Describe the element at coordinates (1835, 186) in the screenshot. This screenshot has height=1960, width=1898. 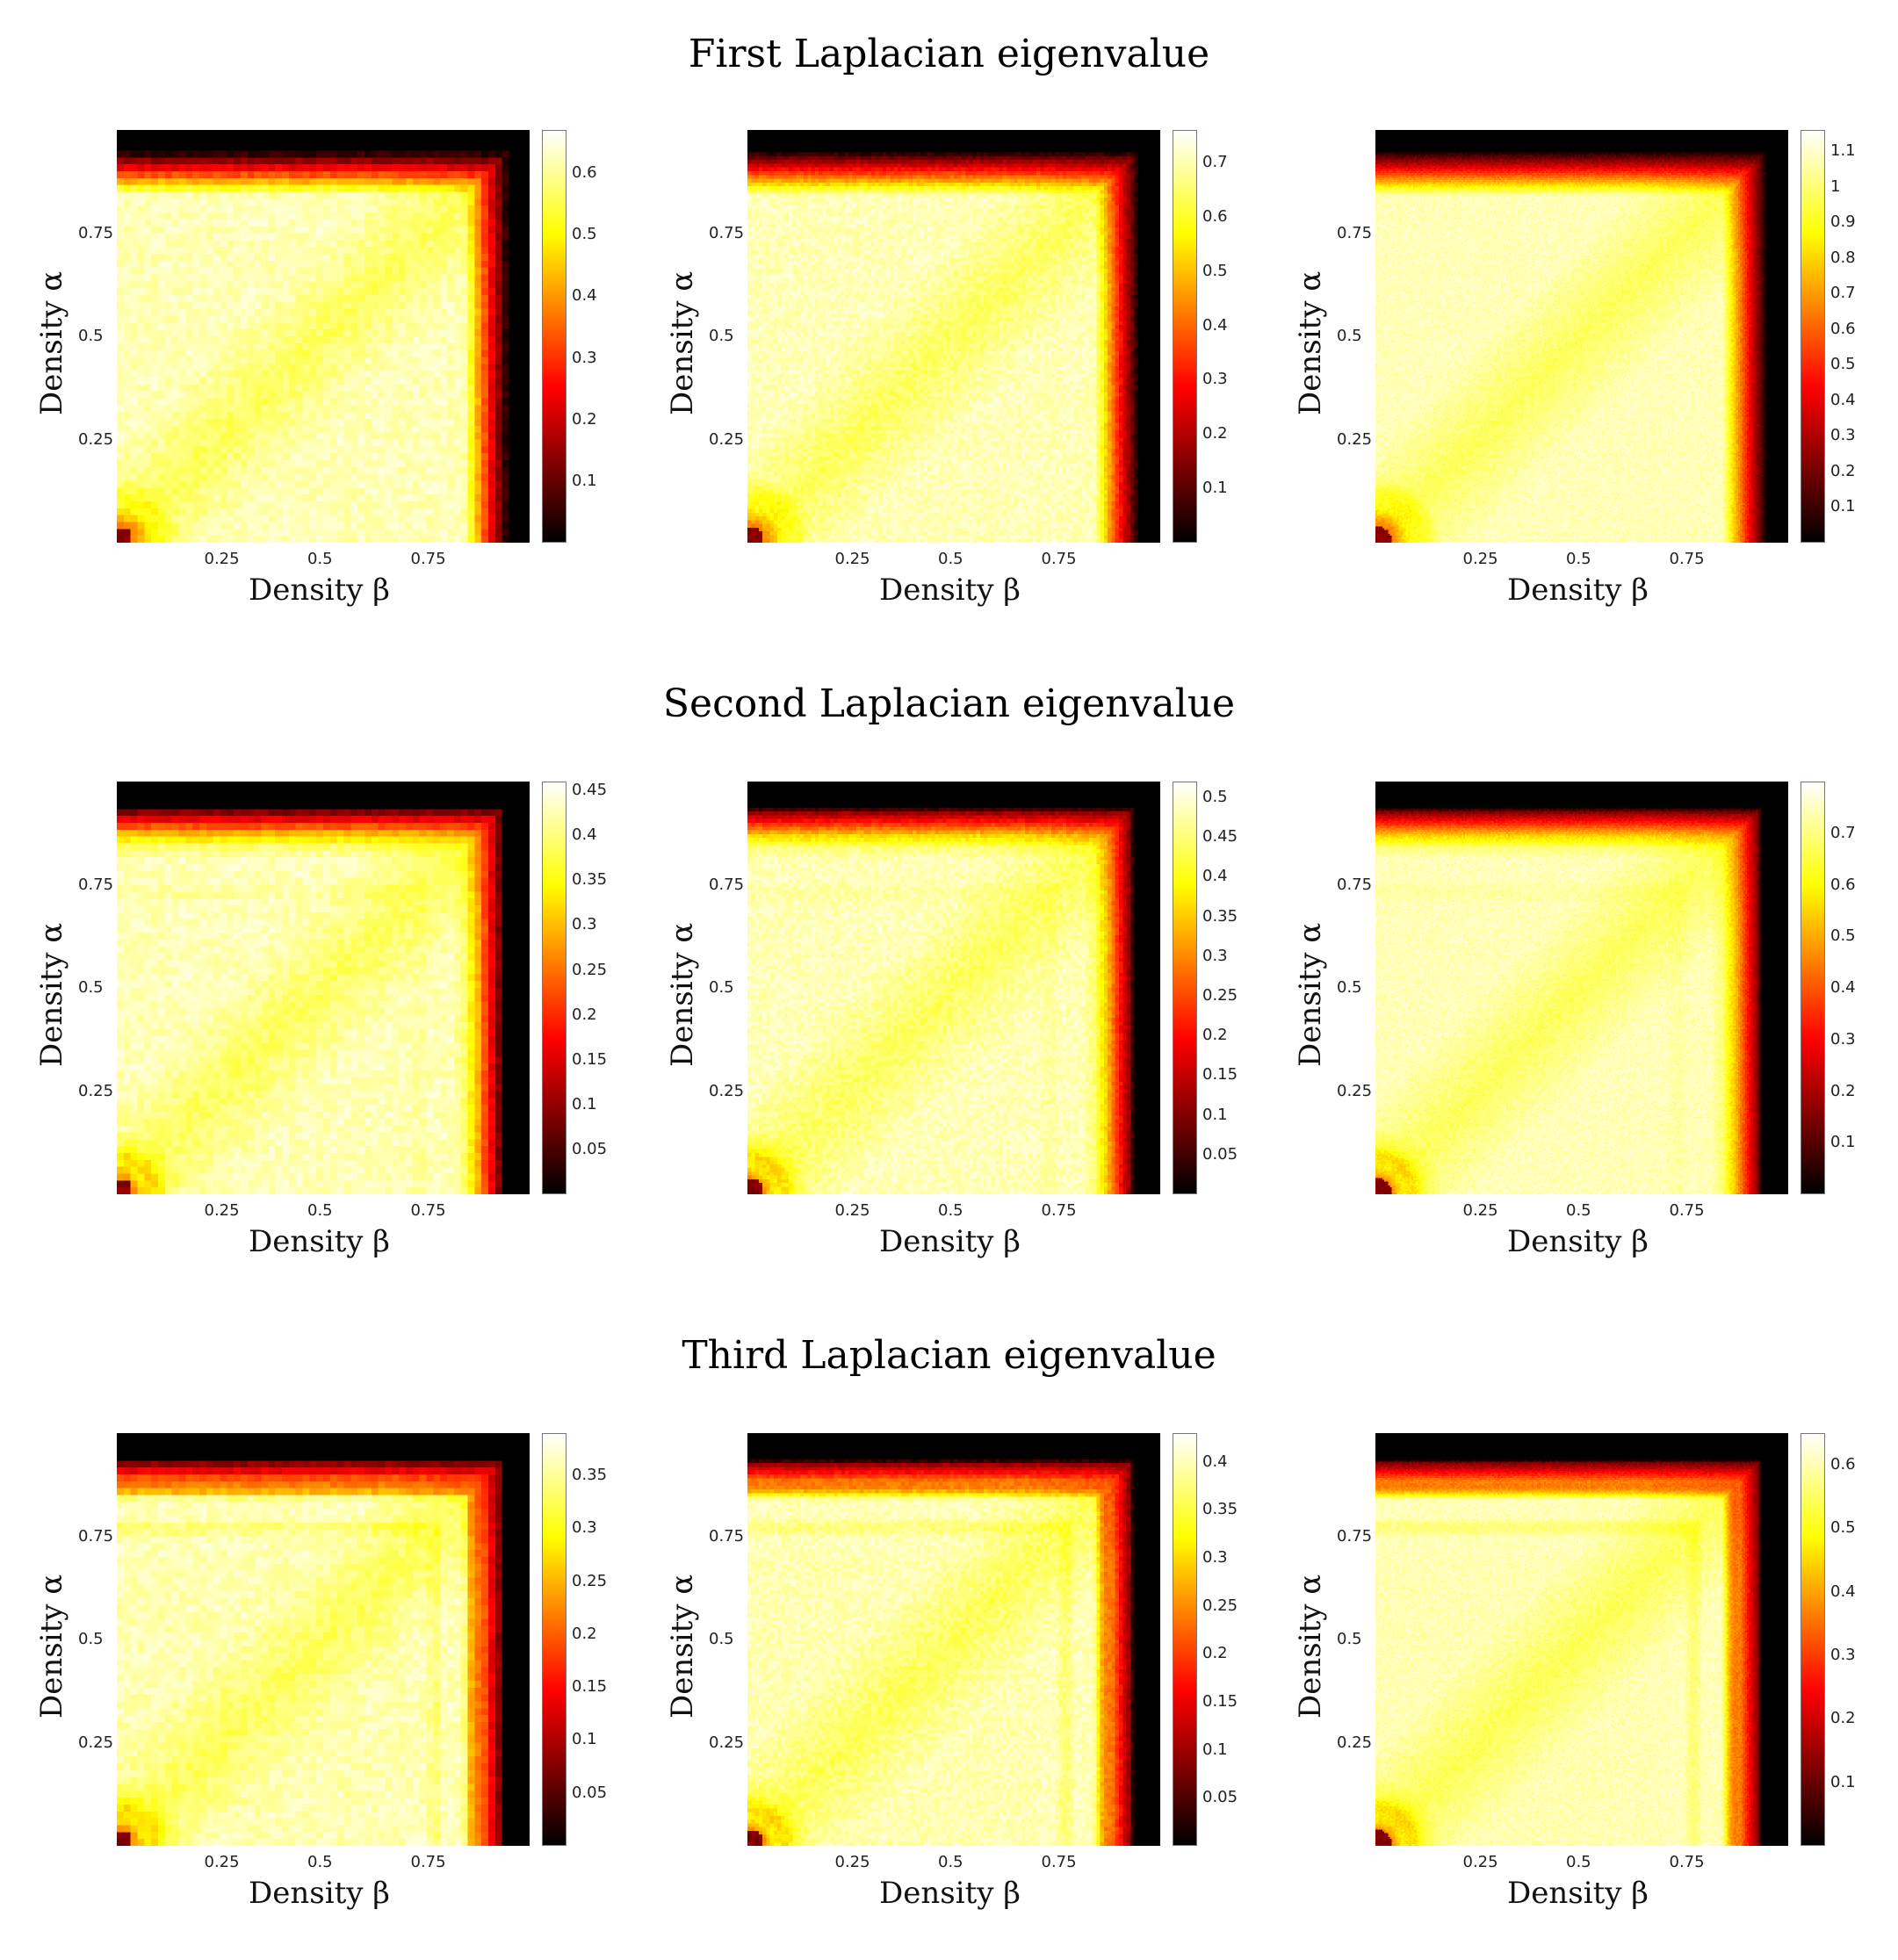
I see `colorbar-tick-label: 1` at that location.